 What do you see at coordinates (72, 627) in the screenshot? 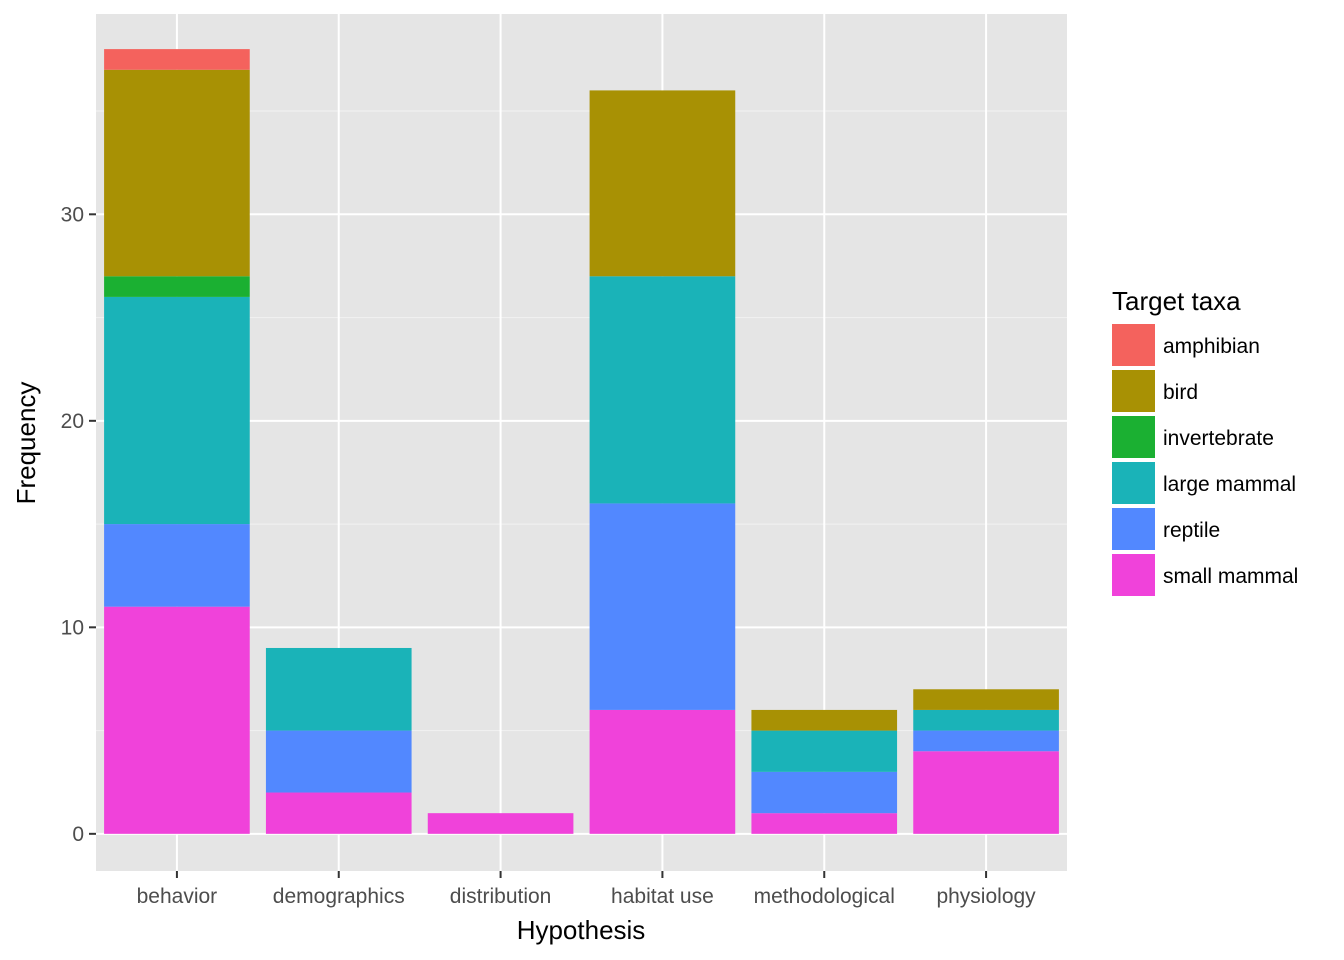
I see `y-tick-label: 10` at bounding box center [72, 627].